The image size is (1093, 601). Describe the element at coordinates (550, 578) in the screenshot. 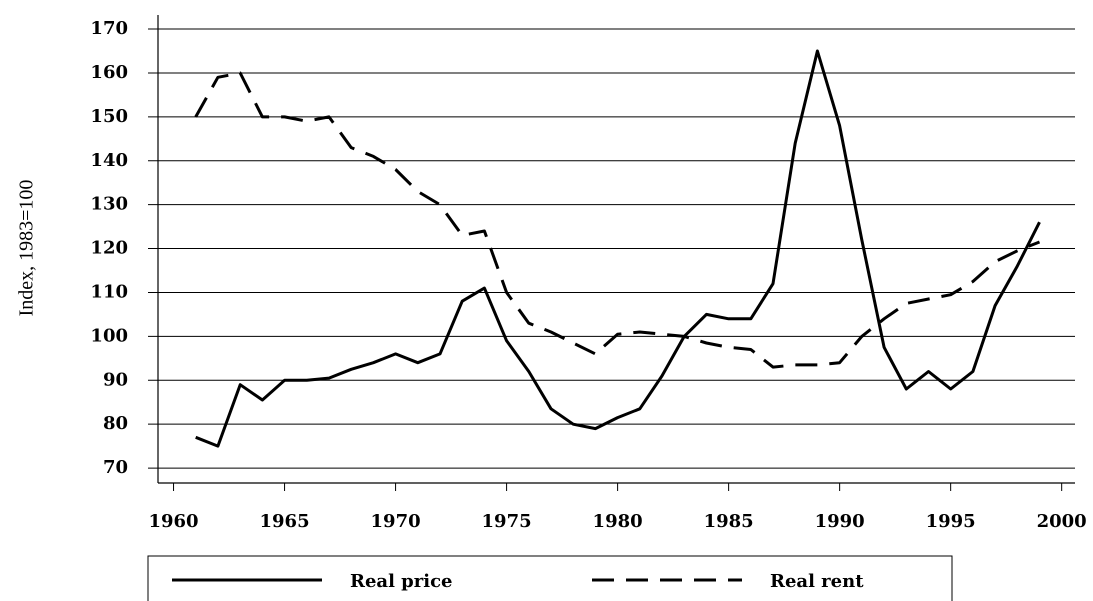

I see `legend-box` at that location.